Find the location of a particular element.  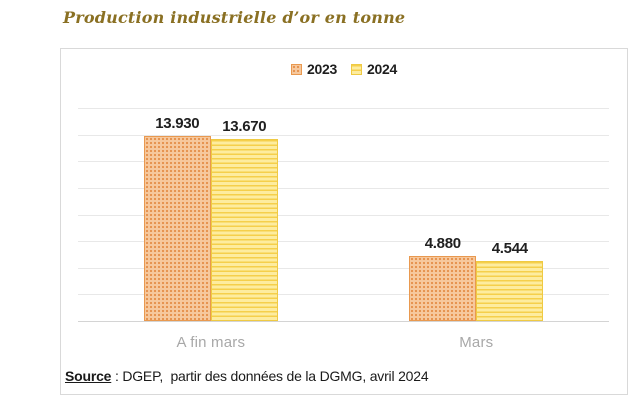

chart-title: Production industrielle d’or en tonne is located at coordinates (234, 17).